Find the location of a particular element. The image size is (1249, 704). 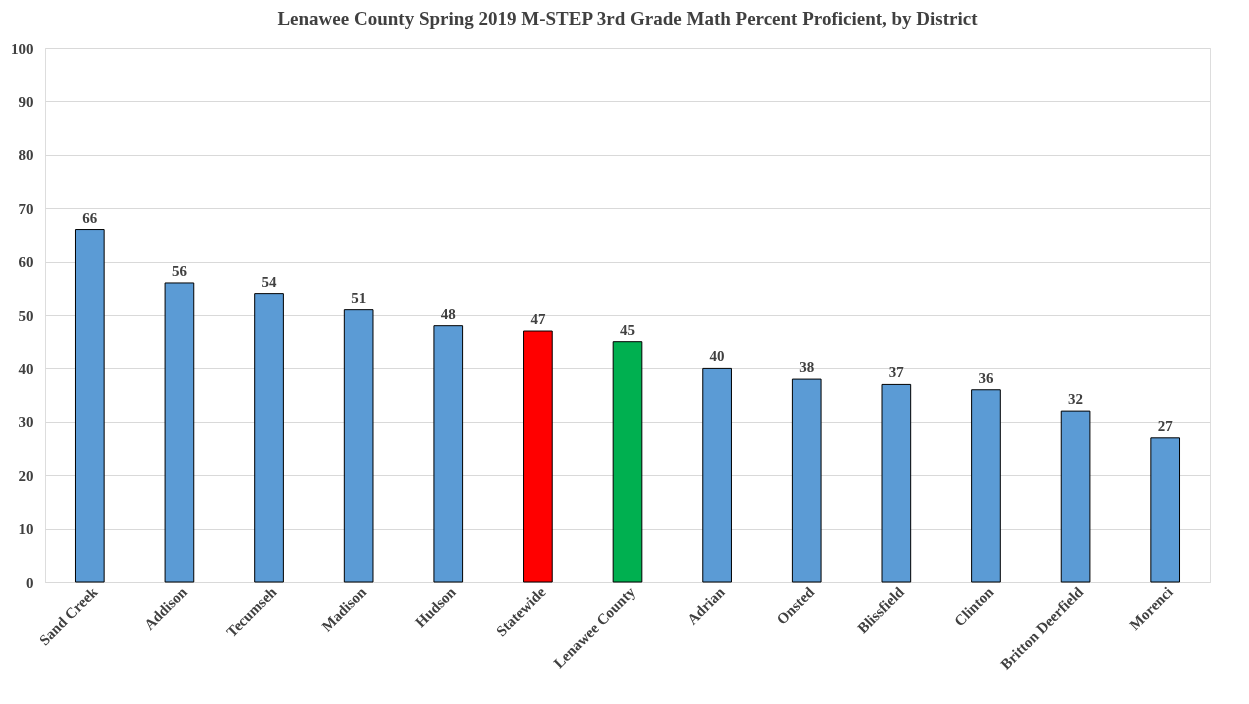

data-label: 32 is located at coordinates (1076, 399).